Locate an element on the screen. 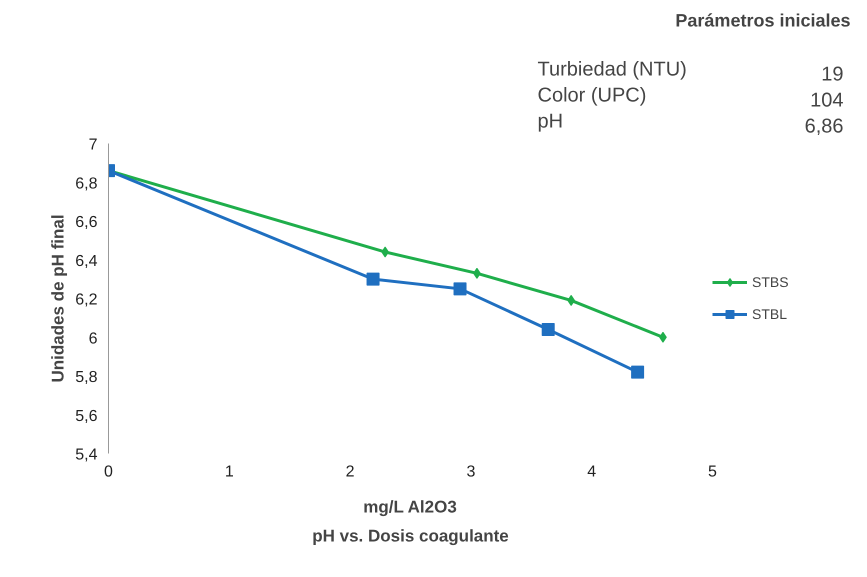  x-tick-label: 4 is located at coordinates (591, 472).